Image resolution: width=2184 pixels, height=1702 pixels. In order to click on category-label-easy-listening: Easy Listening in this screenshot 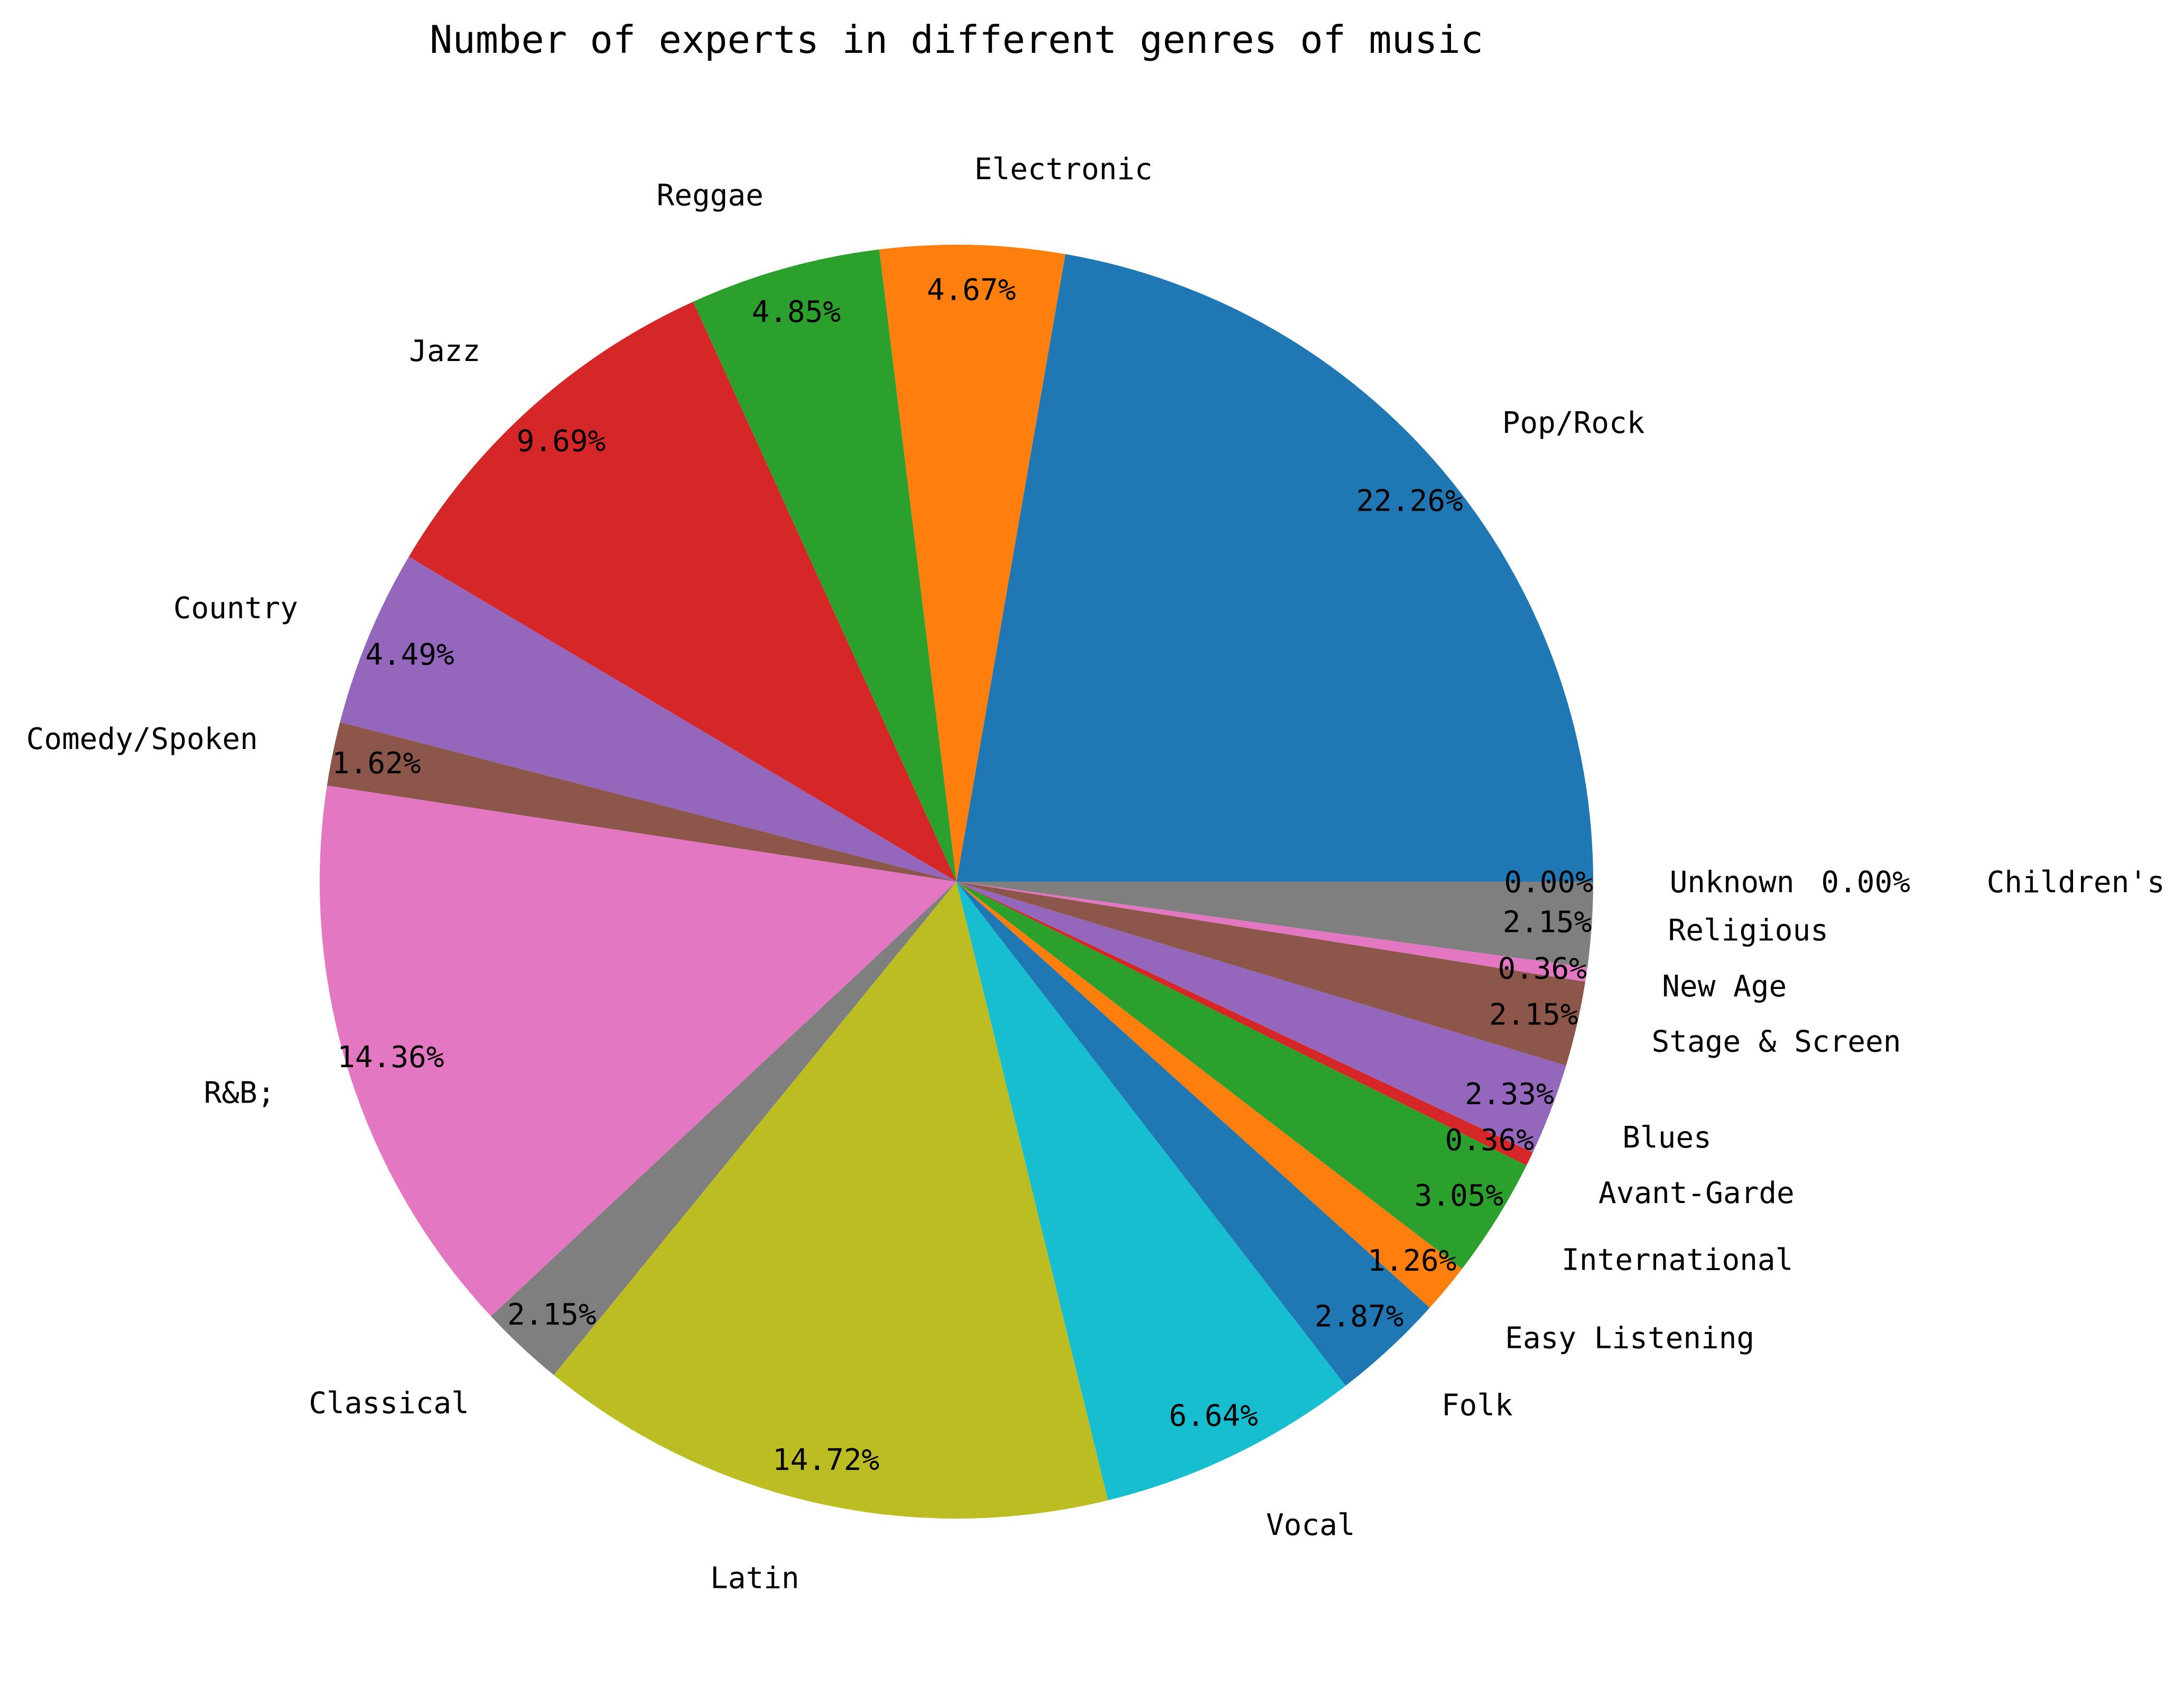, I will do `click(1629, 1338)`.